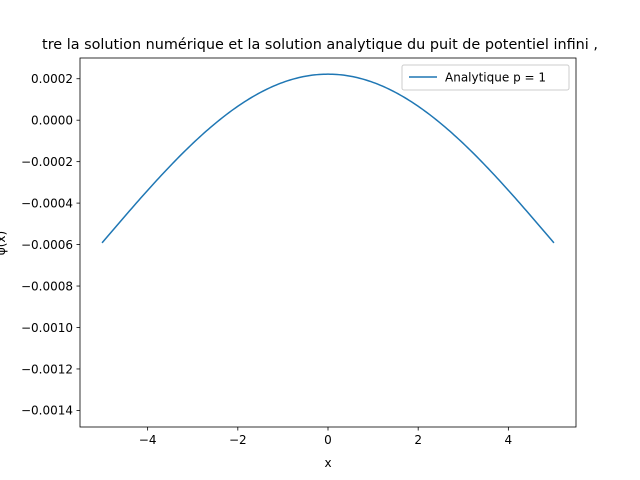 This screenshot has height=480, width=640. Describe the element at coordinates (47, 162) in the screenshot. I see `y-tick-label: −0.0002` at that location.